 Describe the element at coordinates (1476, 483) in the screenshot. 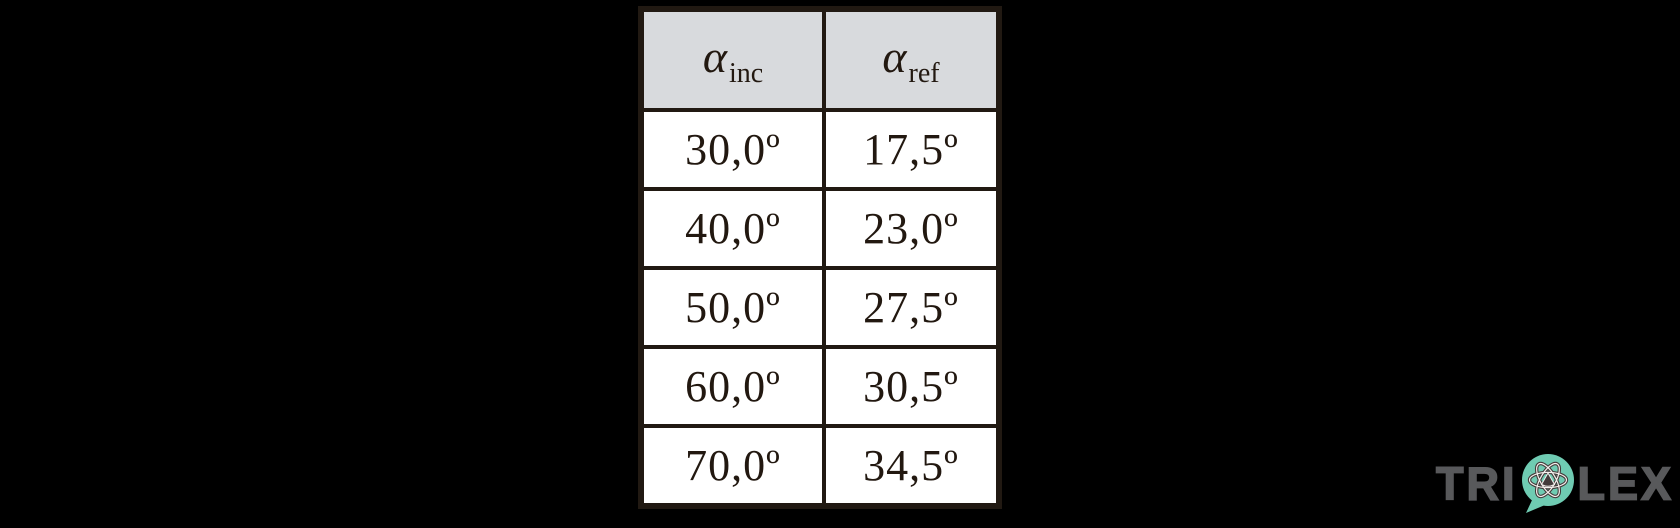

I see `logo-text-left: TRI` at that location.